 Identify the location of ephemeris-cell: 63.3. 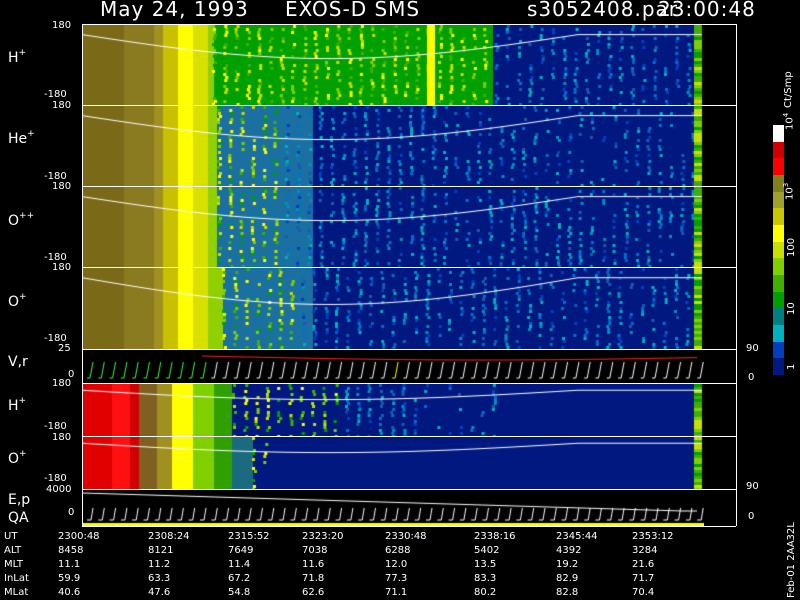
(159, 578).